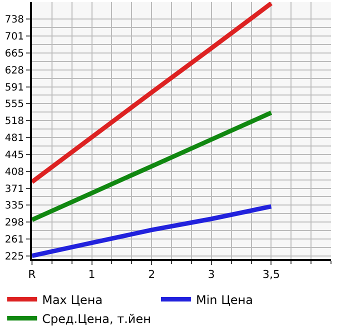  I want to click on y-tick-label: 628, so click(14, 70).